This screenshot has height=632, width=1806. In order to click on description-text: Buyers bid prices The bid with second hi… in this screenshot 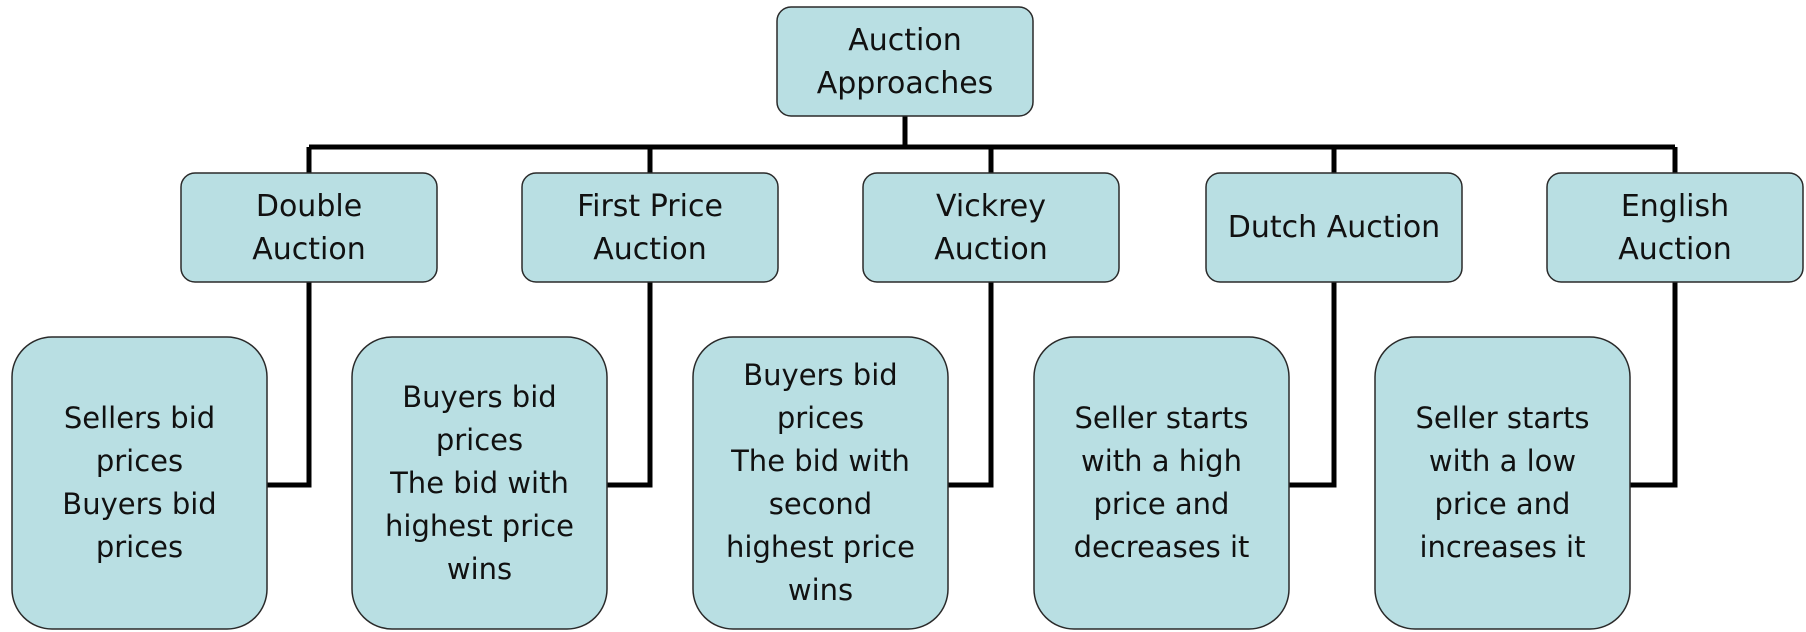, I will do `click(820, 482)`.